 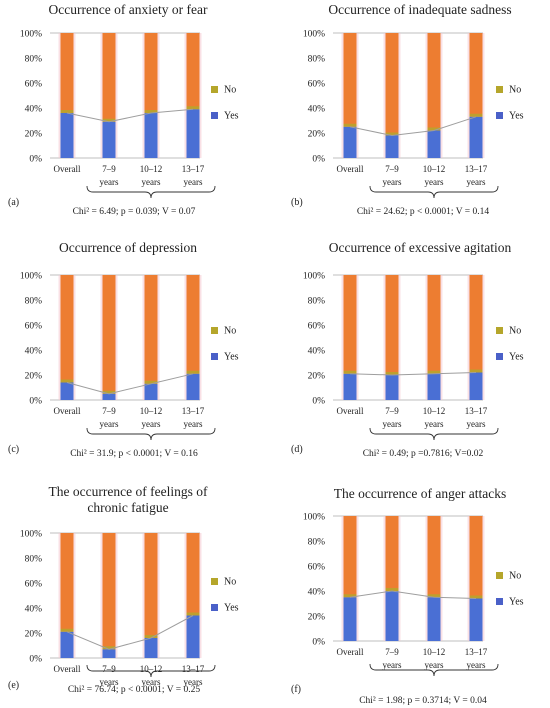 What do you see at coordinates (128, 247) in the screenshot?
I see `chart-title: Occurrence of depression` at bounding box center [128, 247].